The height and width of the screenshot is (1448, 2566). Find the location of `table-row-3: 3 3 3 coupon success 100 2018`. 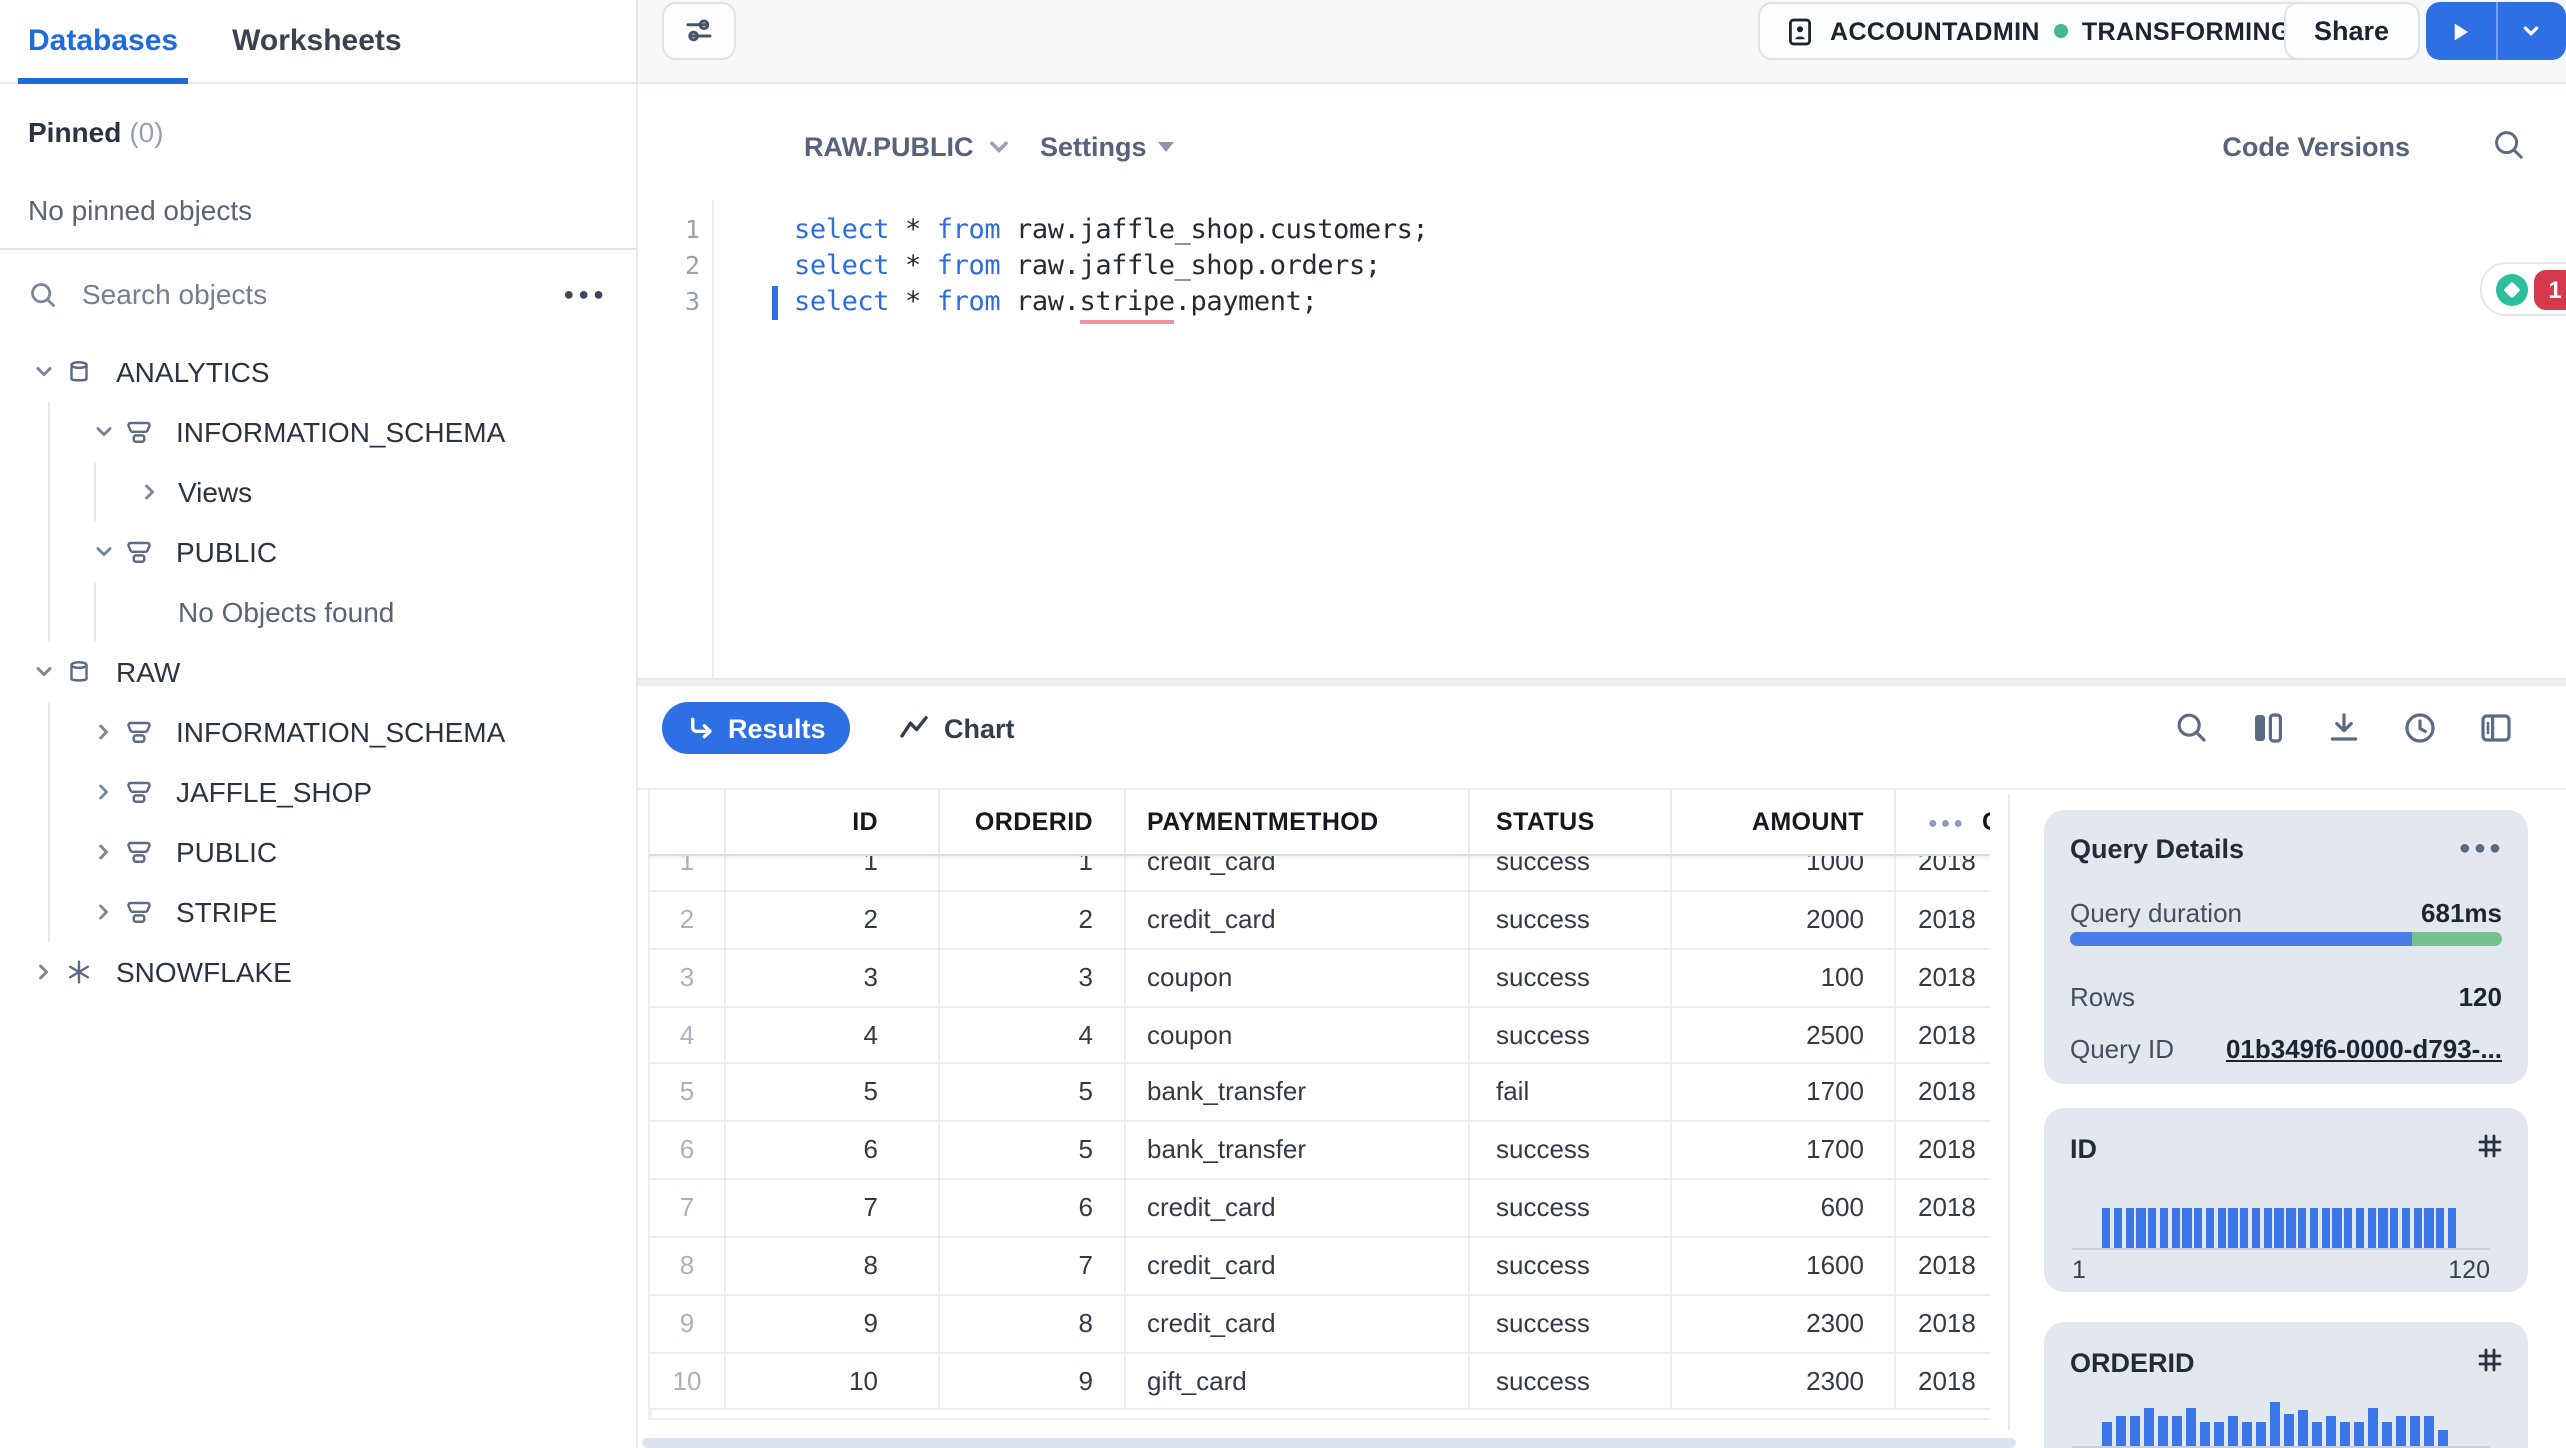

table-row-3: 3 3 3 coupon success 100 2018 is located at coordinates (1320, 978).